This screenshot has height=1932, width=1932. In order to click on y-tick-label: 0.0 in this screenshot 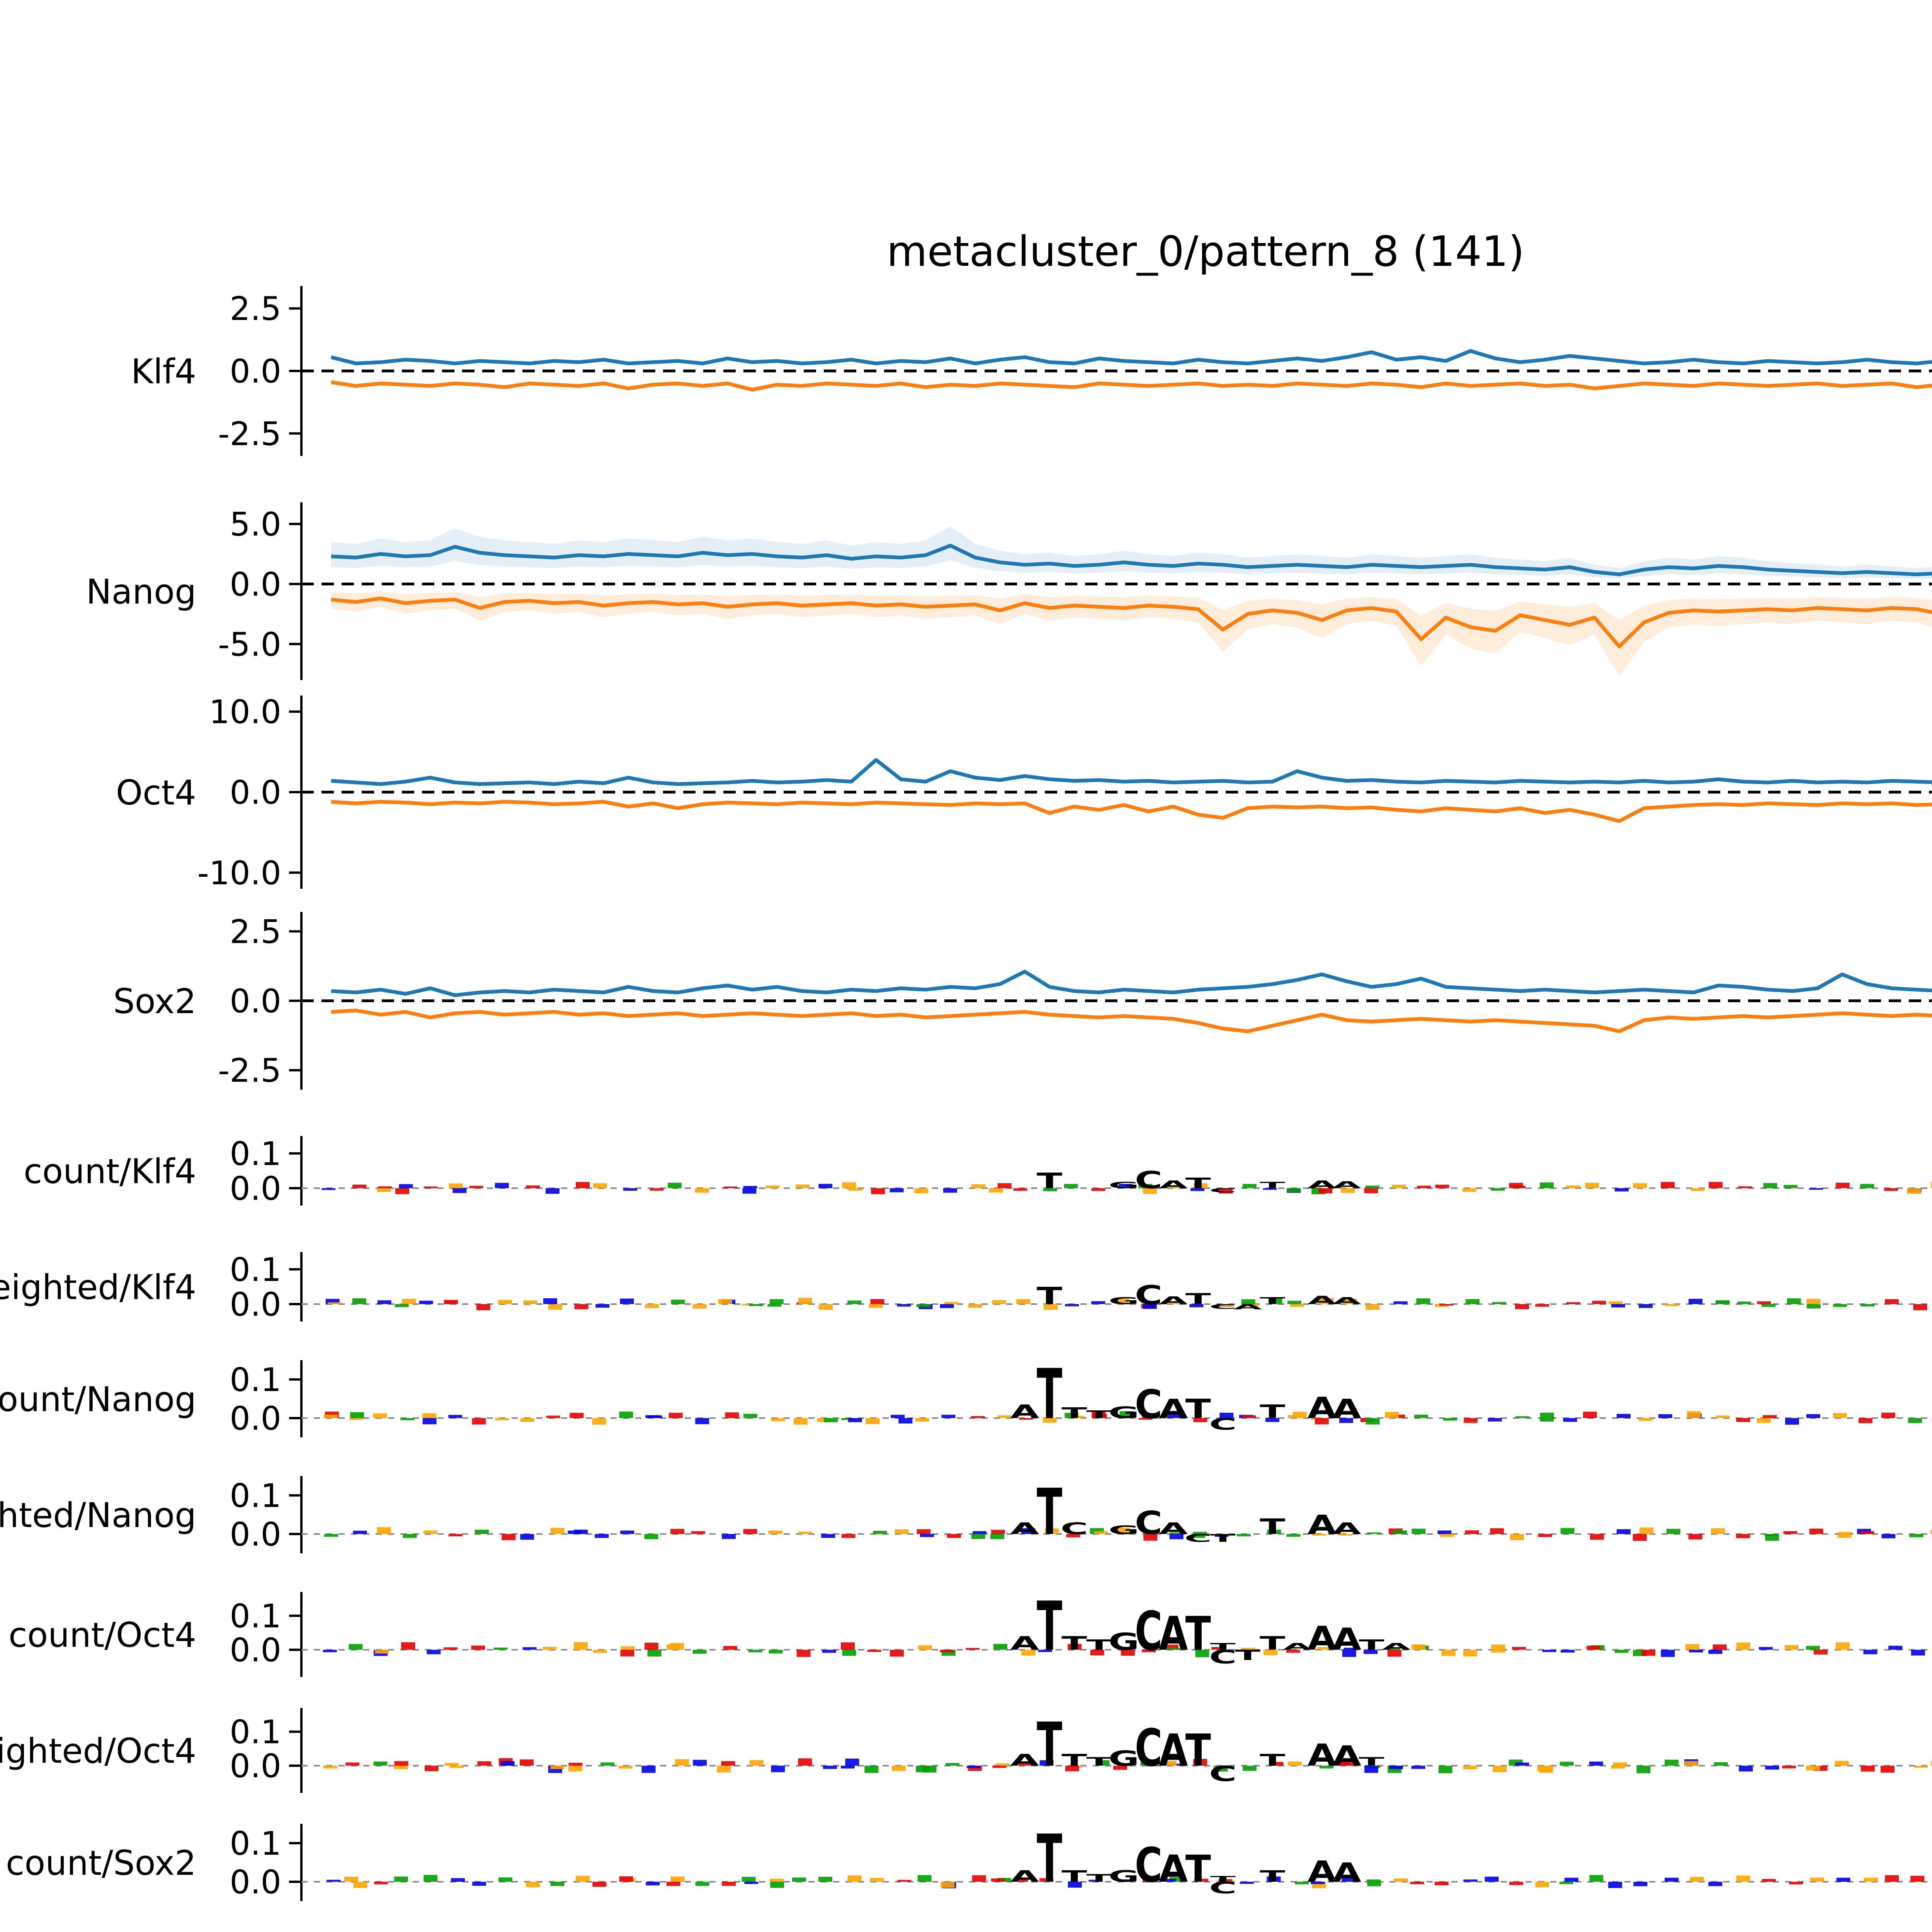, I will do `click(255, 1882)`.